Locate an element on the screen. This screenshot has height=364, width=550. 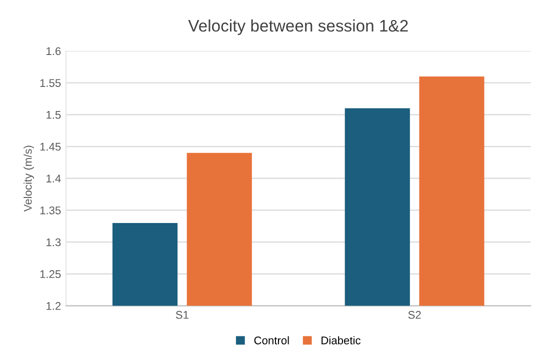
chart-title: Velocity between session 1&2 is located at coordinates (298, 27).